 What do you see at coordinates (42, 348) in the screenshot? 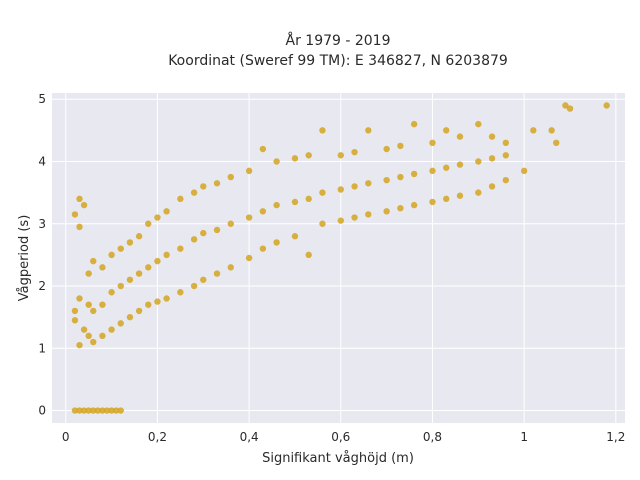
I see `y-tick-label: 1` at bounding box center [42, 348].